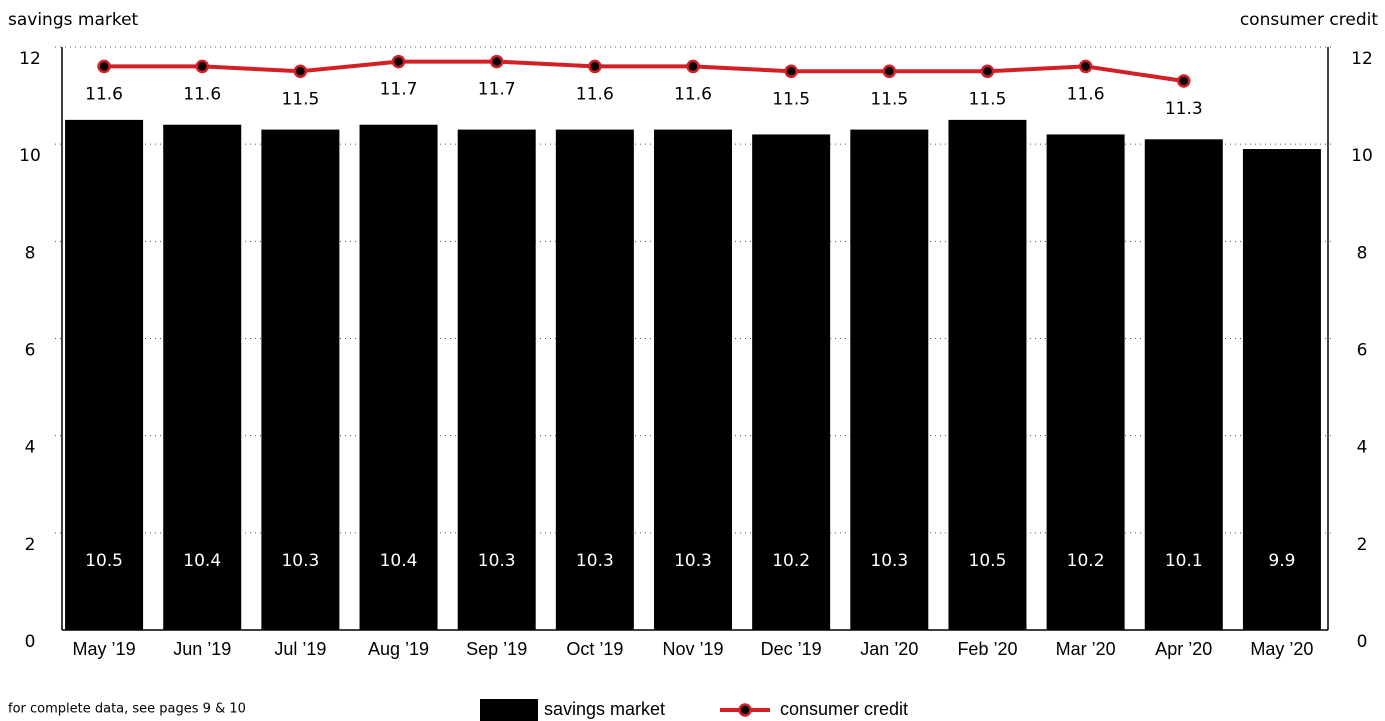 The image size is (1385, 721). I want to click on y-tick-label: 4, so click(30, 448).